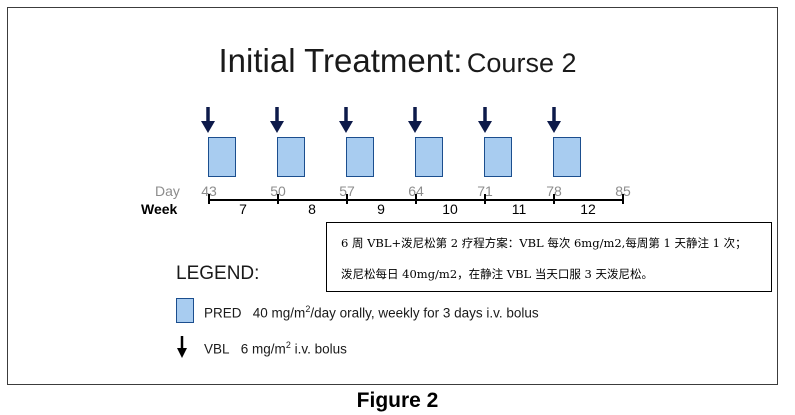 The height and width of the screenshot is (415, 795). Describe the element at coordinates (554, 191) in the screenshot. I see `day-tick-label: 78` at that location.